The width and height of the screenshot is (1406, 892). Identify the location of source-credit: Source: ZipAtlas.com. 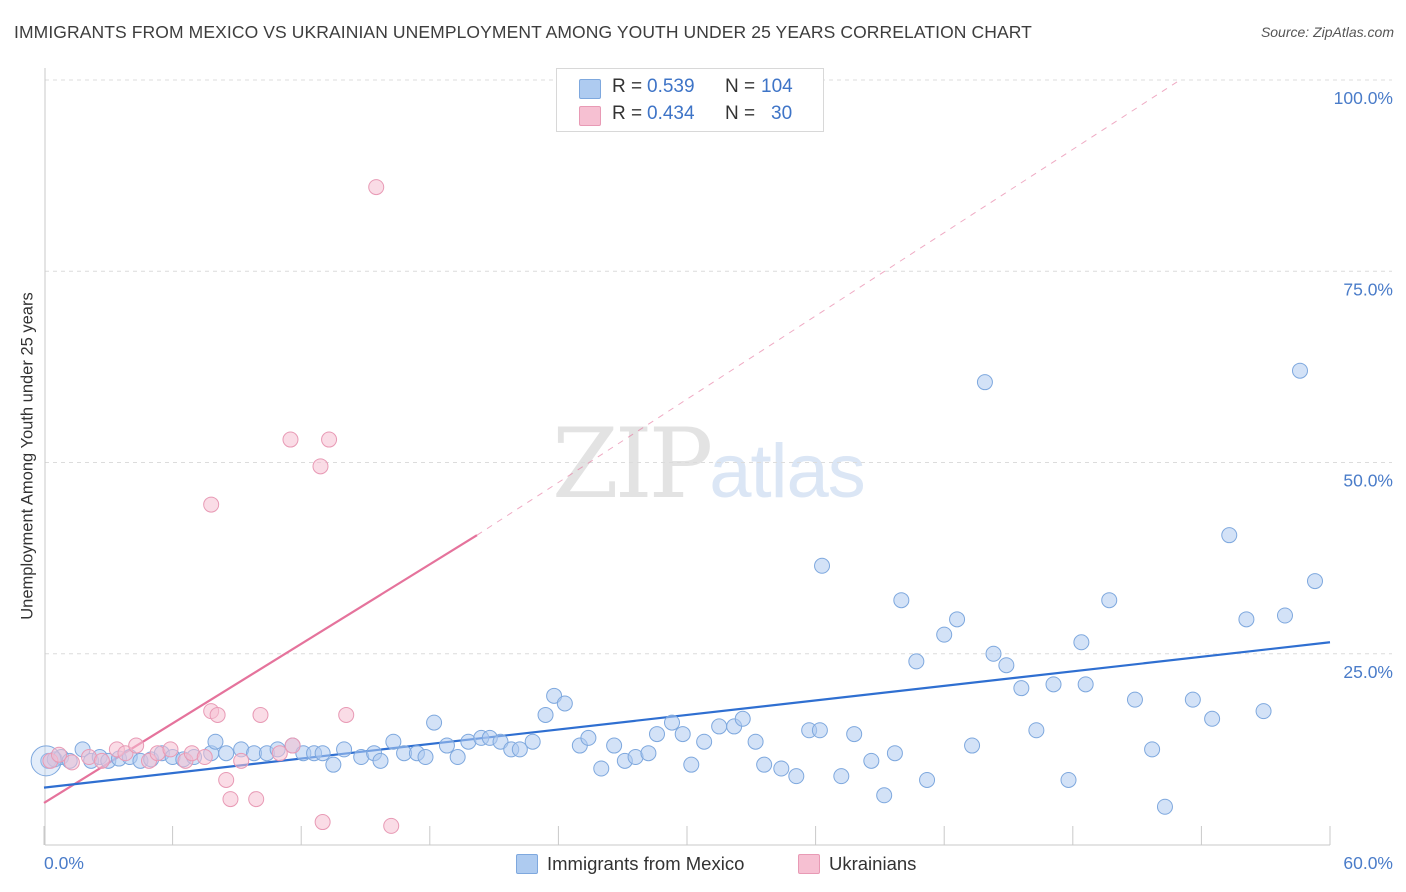
(1327, 32).